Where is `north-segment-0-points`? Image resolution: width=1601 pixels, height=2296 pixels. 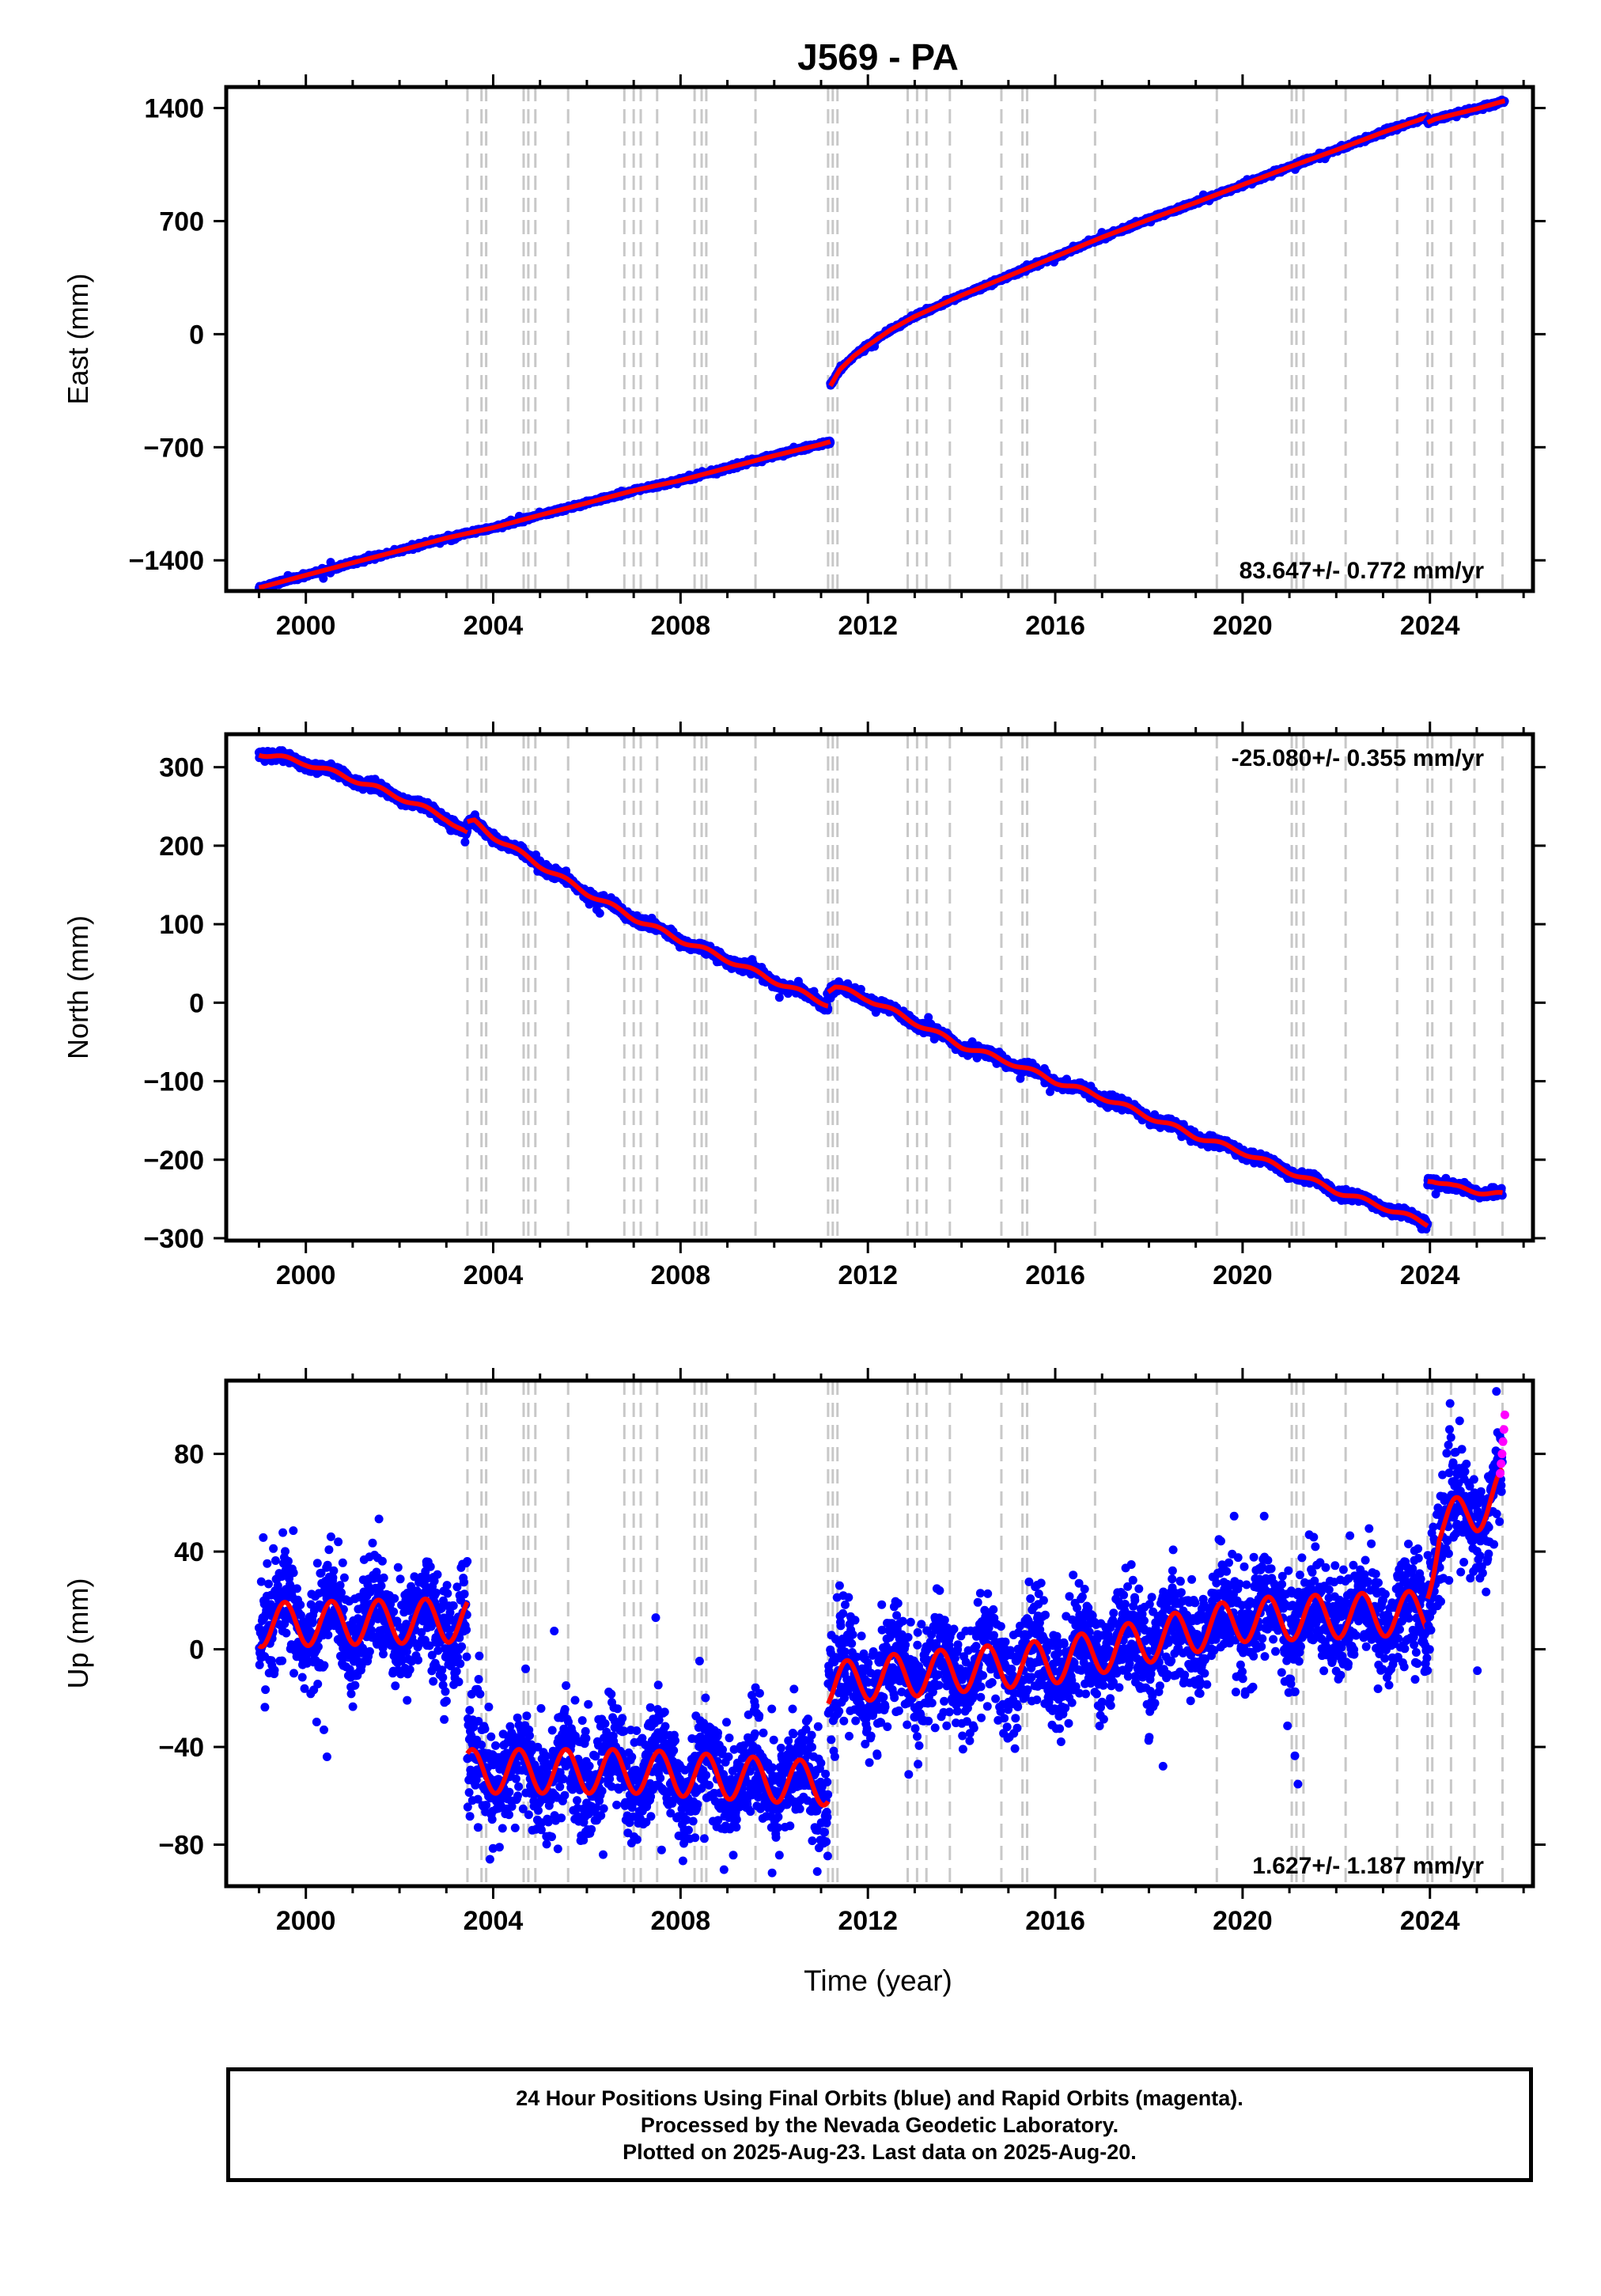
north-segment-0-points is located at coordinates (363, 796).